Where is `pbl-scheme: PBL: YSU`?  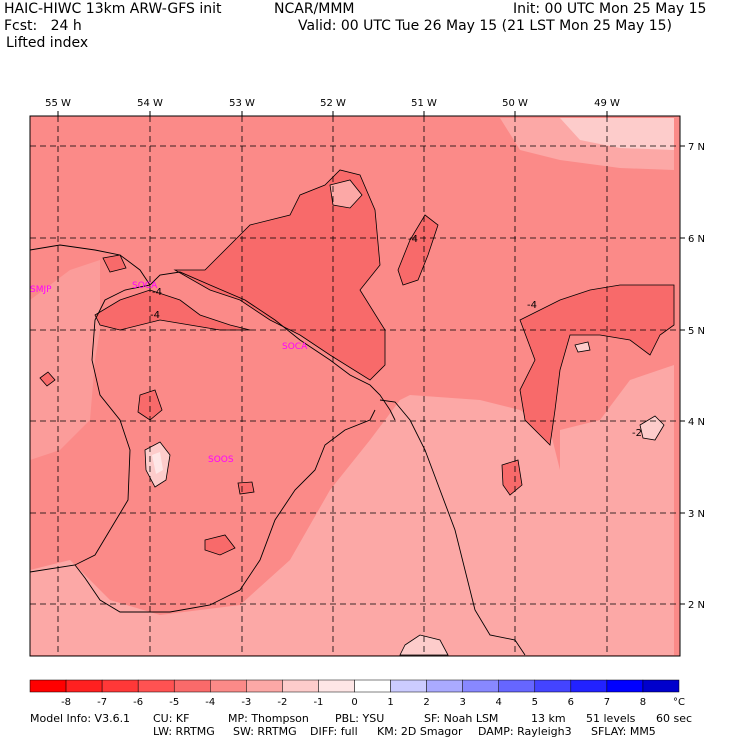 pbl-scheme: PBL: YSU is located at coordinates (360, 718).